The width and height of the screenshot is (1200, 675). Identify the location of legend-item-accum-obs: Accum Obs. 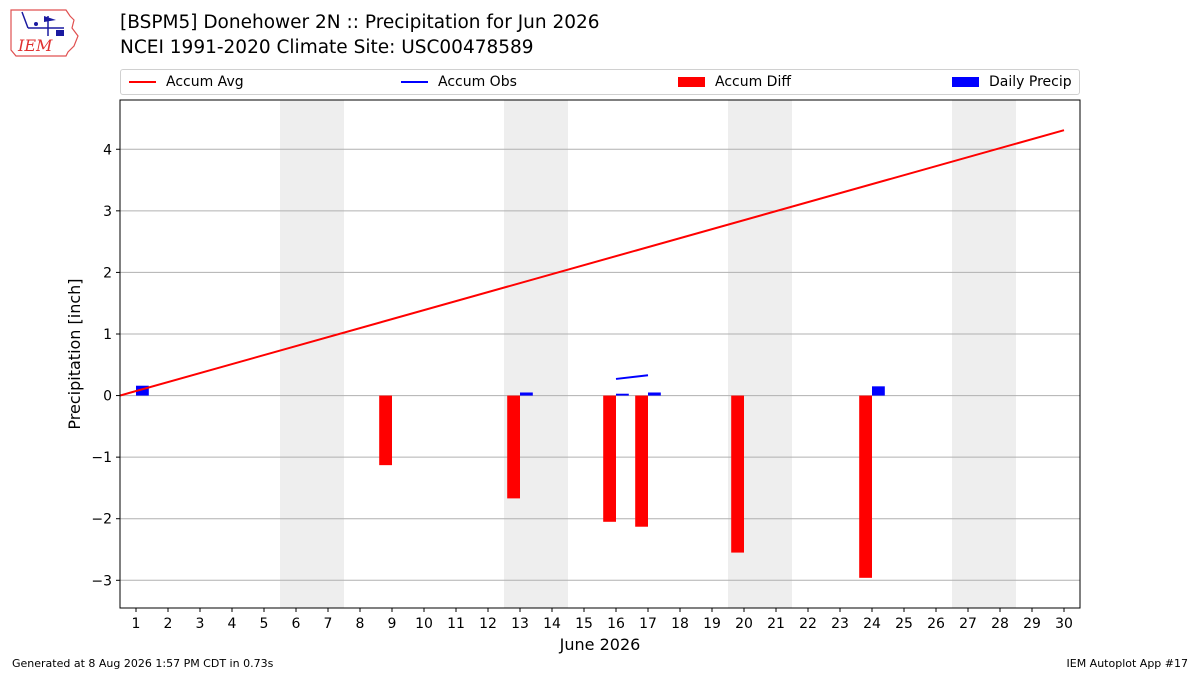
(459, 82).